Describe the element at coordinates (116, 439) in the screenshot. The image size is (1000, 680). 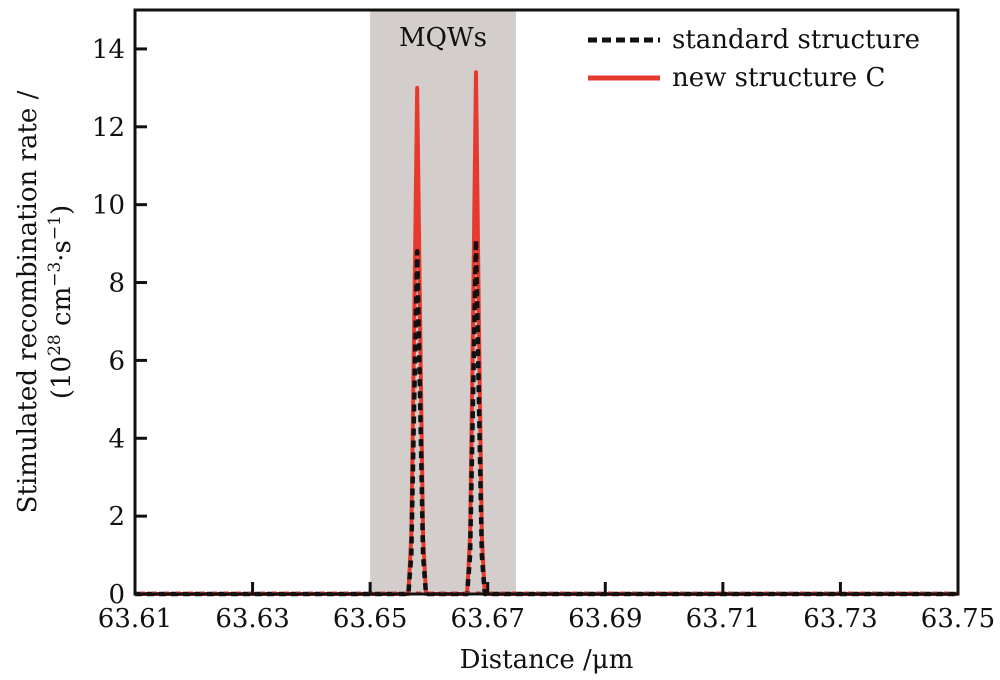
I see `y-tick-label: 4` at that location.